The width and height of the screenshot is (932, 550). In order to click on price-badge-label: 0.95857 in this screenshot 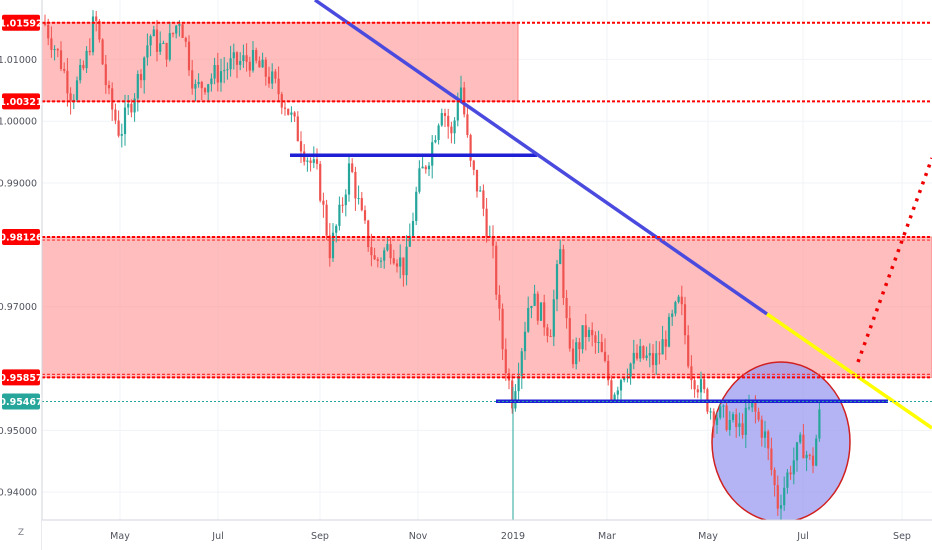, I will do `click(21, 378)`.